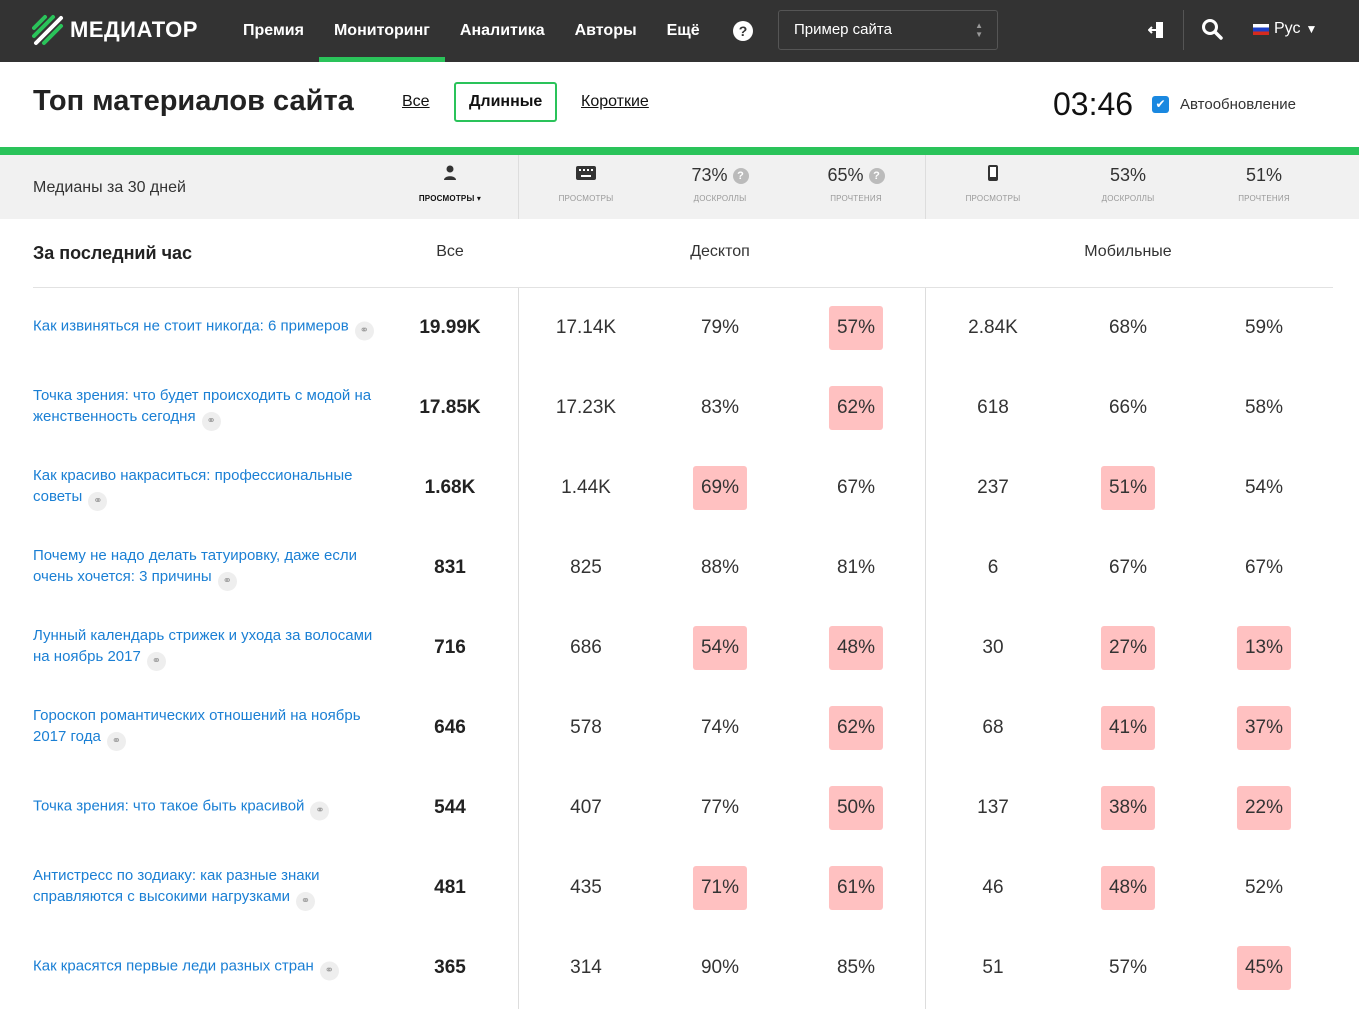 The width and height of the screenshot is (1359, 1009). What do you see at coordinates (381, 31) in the screenshot?
I see `nav-monitoring: Мониторинг` at bounding box center [381, 31].